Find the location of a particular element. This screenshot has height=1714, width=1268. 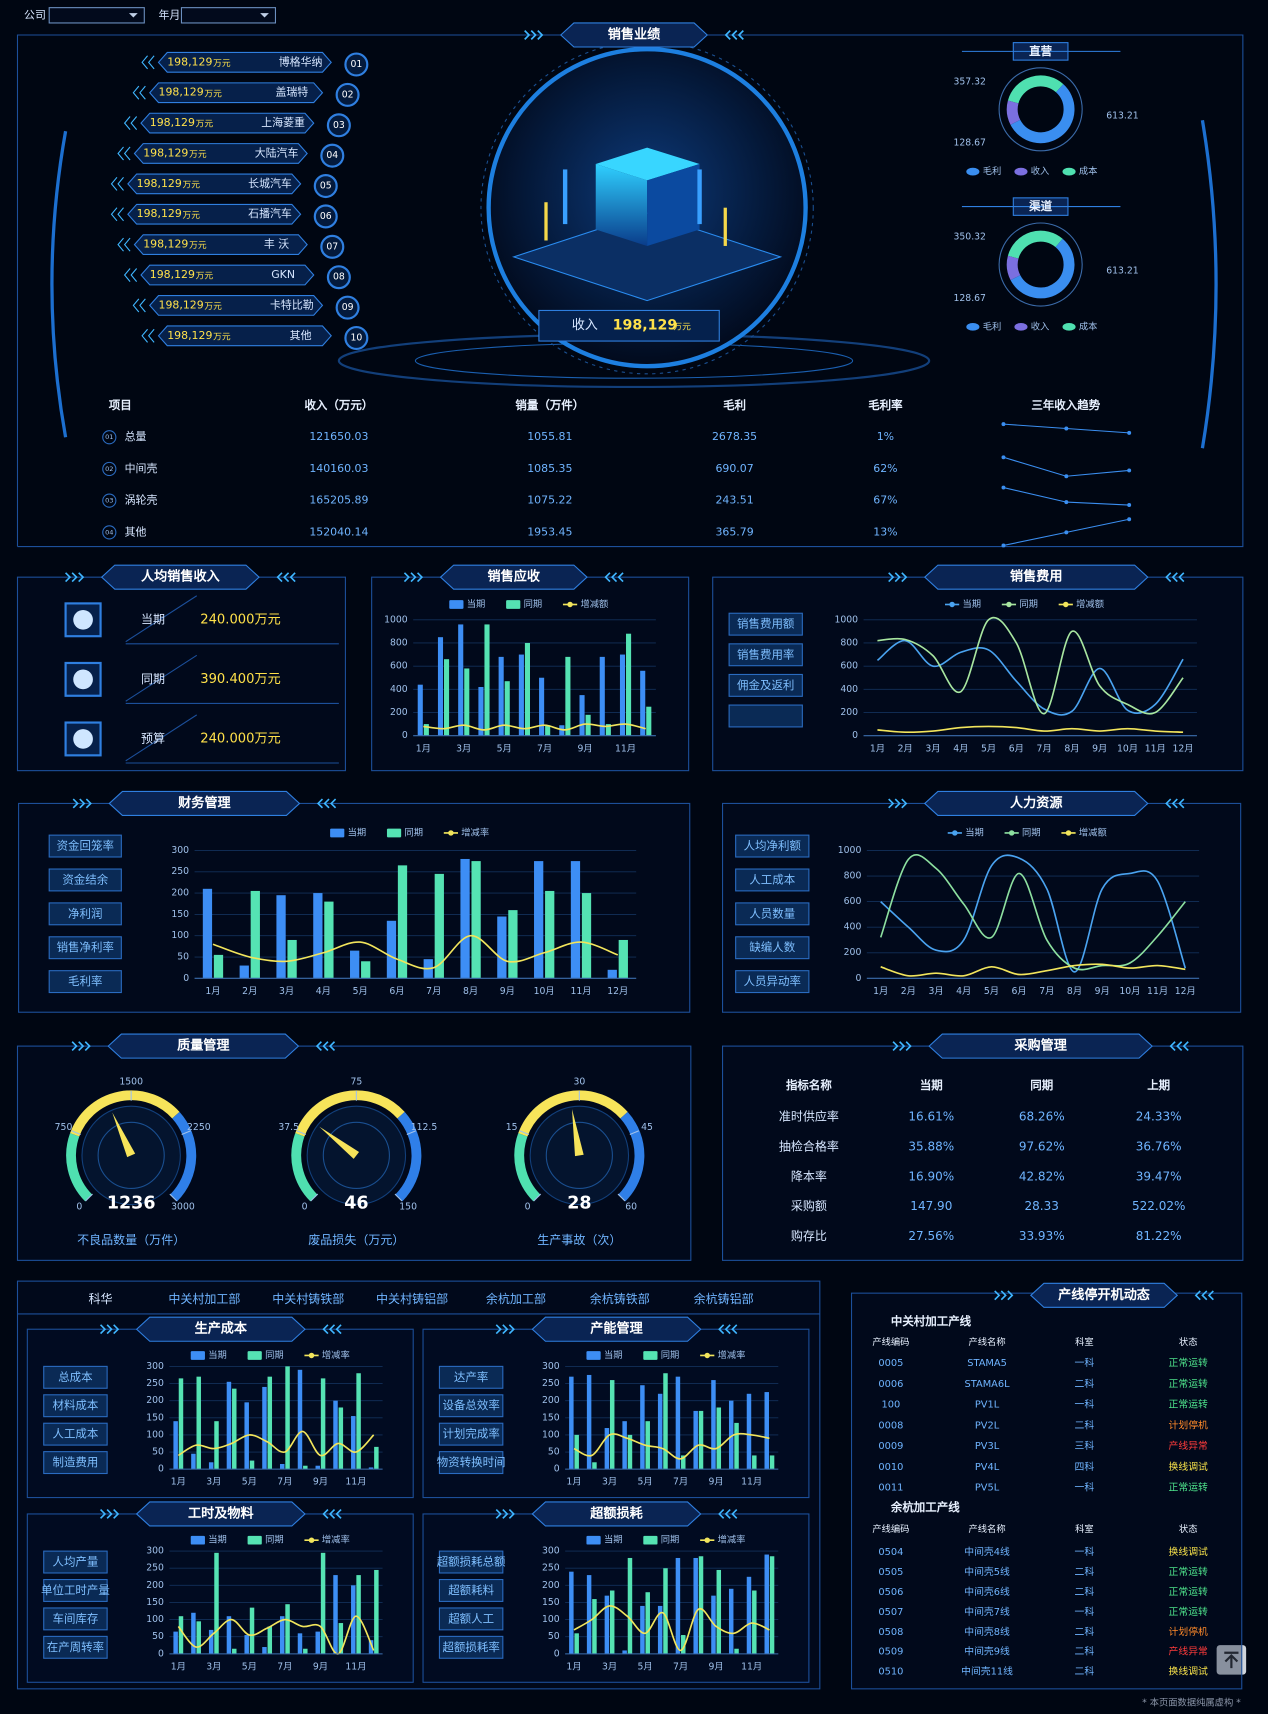

tab: 中关村铸铁部 is located at coordinates (308, 1298).